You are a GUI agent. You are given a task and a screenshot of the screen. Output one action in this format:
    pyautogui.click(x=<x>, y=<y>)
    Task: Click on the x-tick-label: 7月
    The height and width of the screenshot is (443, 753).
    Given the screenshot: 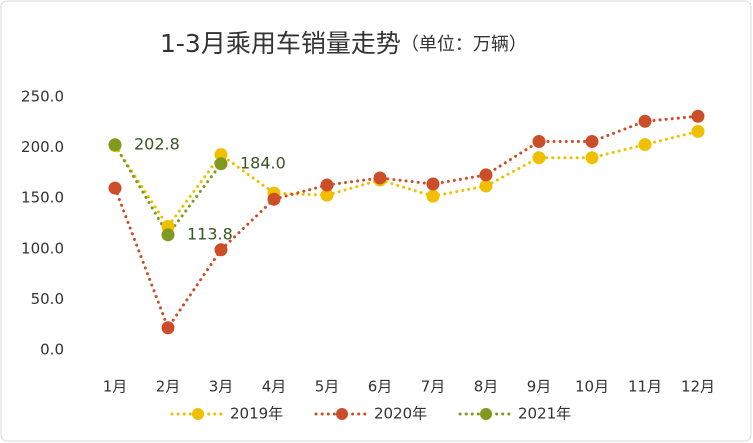 What is the action you would take?
    pyautogui.click(x=433, y=387)
    